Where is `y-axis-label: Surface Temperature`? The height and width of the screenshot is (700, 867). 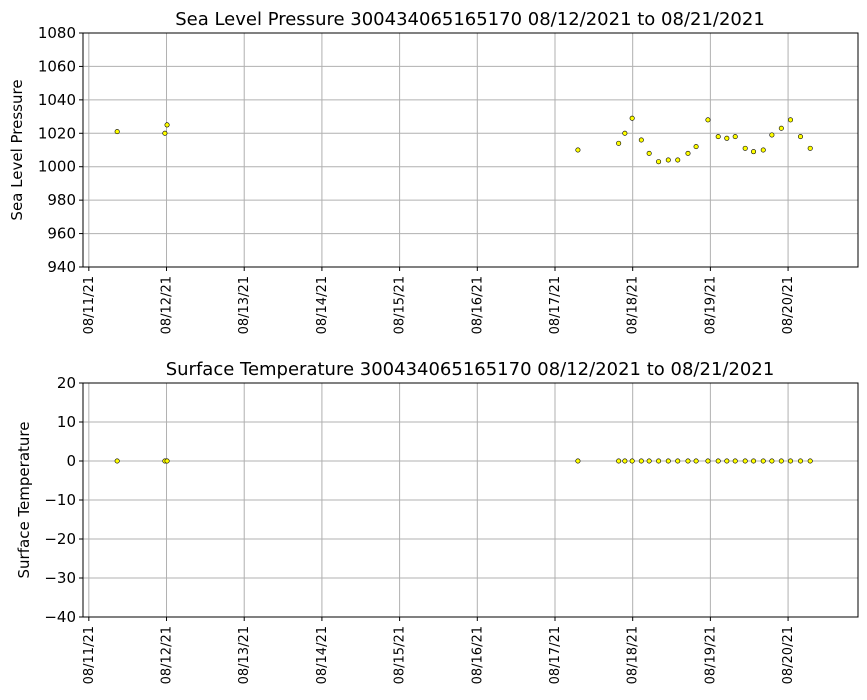 y-axis-label: Surface Temperature is located at coordinates (24, 500).